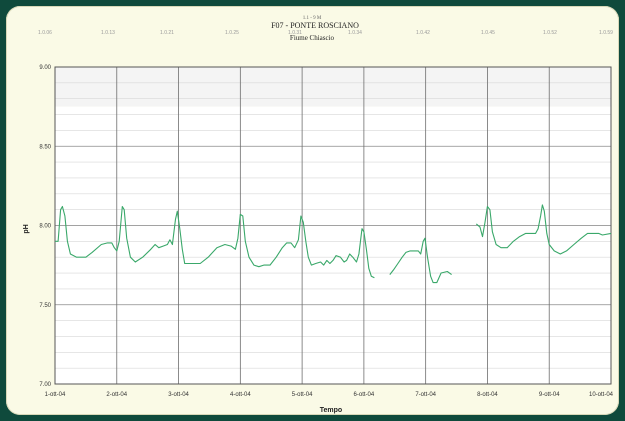 The height and width of the screenshot is (421, 625). I want to click on top-tick-label: 1.0.59, so click(606, 33).